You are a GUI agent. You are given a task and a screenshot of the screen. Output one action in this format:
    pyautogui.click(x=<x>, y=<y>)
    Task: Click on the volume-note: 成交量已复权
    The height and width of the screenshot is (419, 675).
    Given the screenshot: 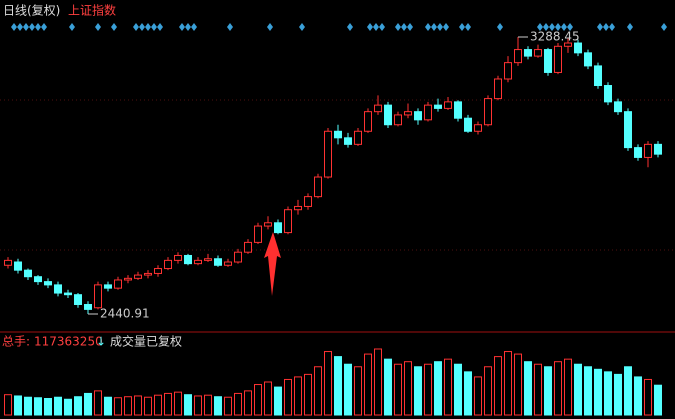 What is the action you would take?
    pyautogui.click(x=146, y=341)
    